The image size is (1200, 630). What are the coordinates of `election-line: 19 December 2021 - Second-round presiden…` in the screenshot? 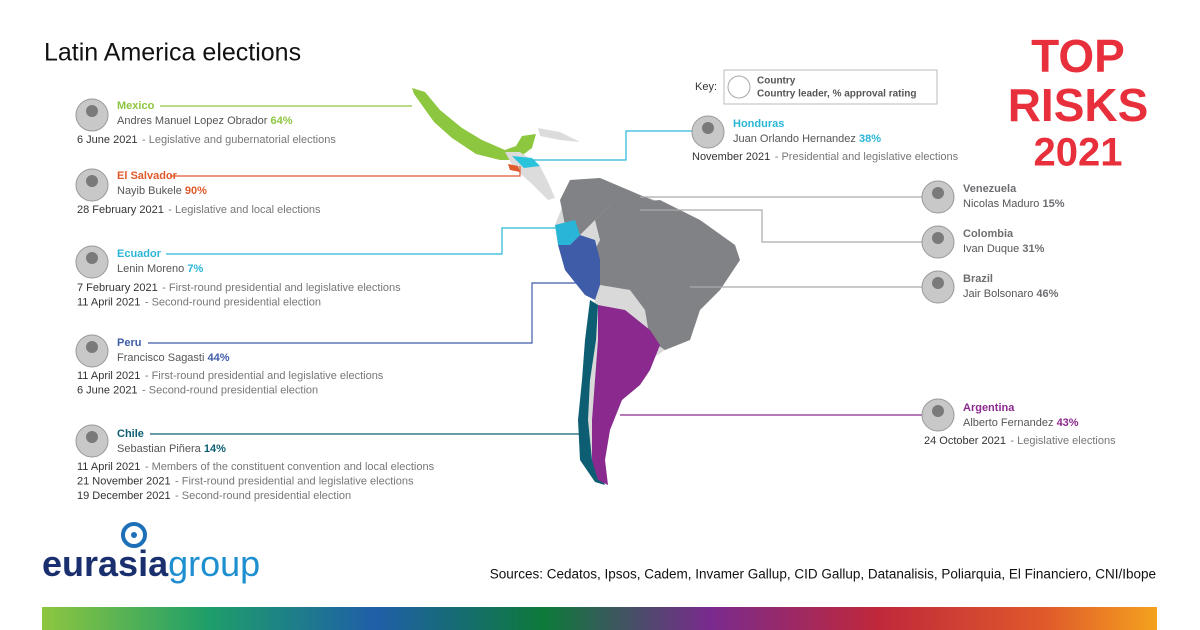 It's located at (214, 495).